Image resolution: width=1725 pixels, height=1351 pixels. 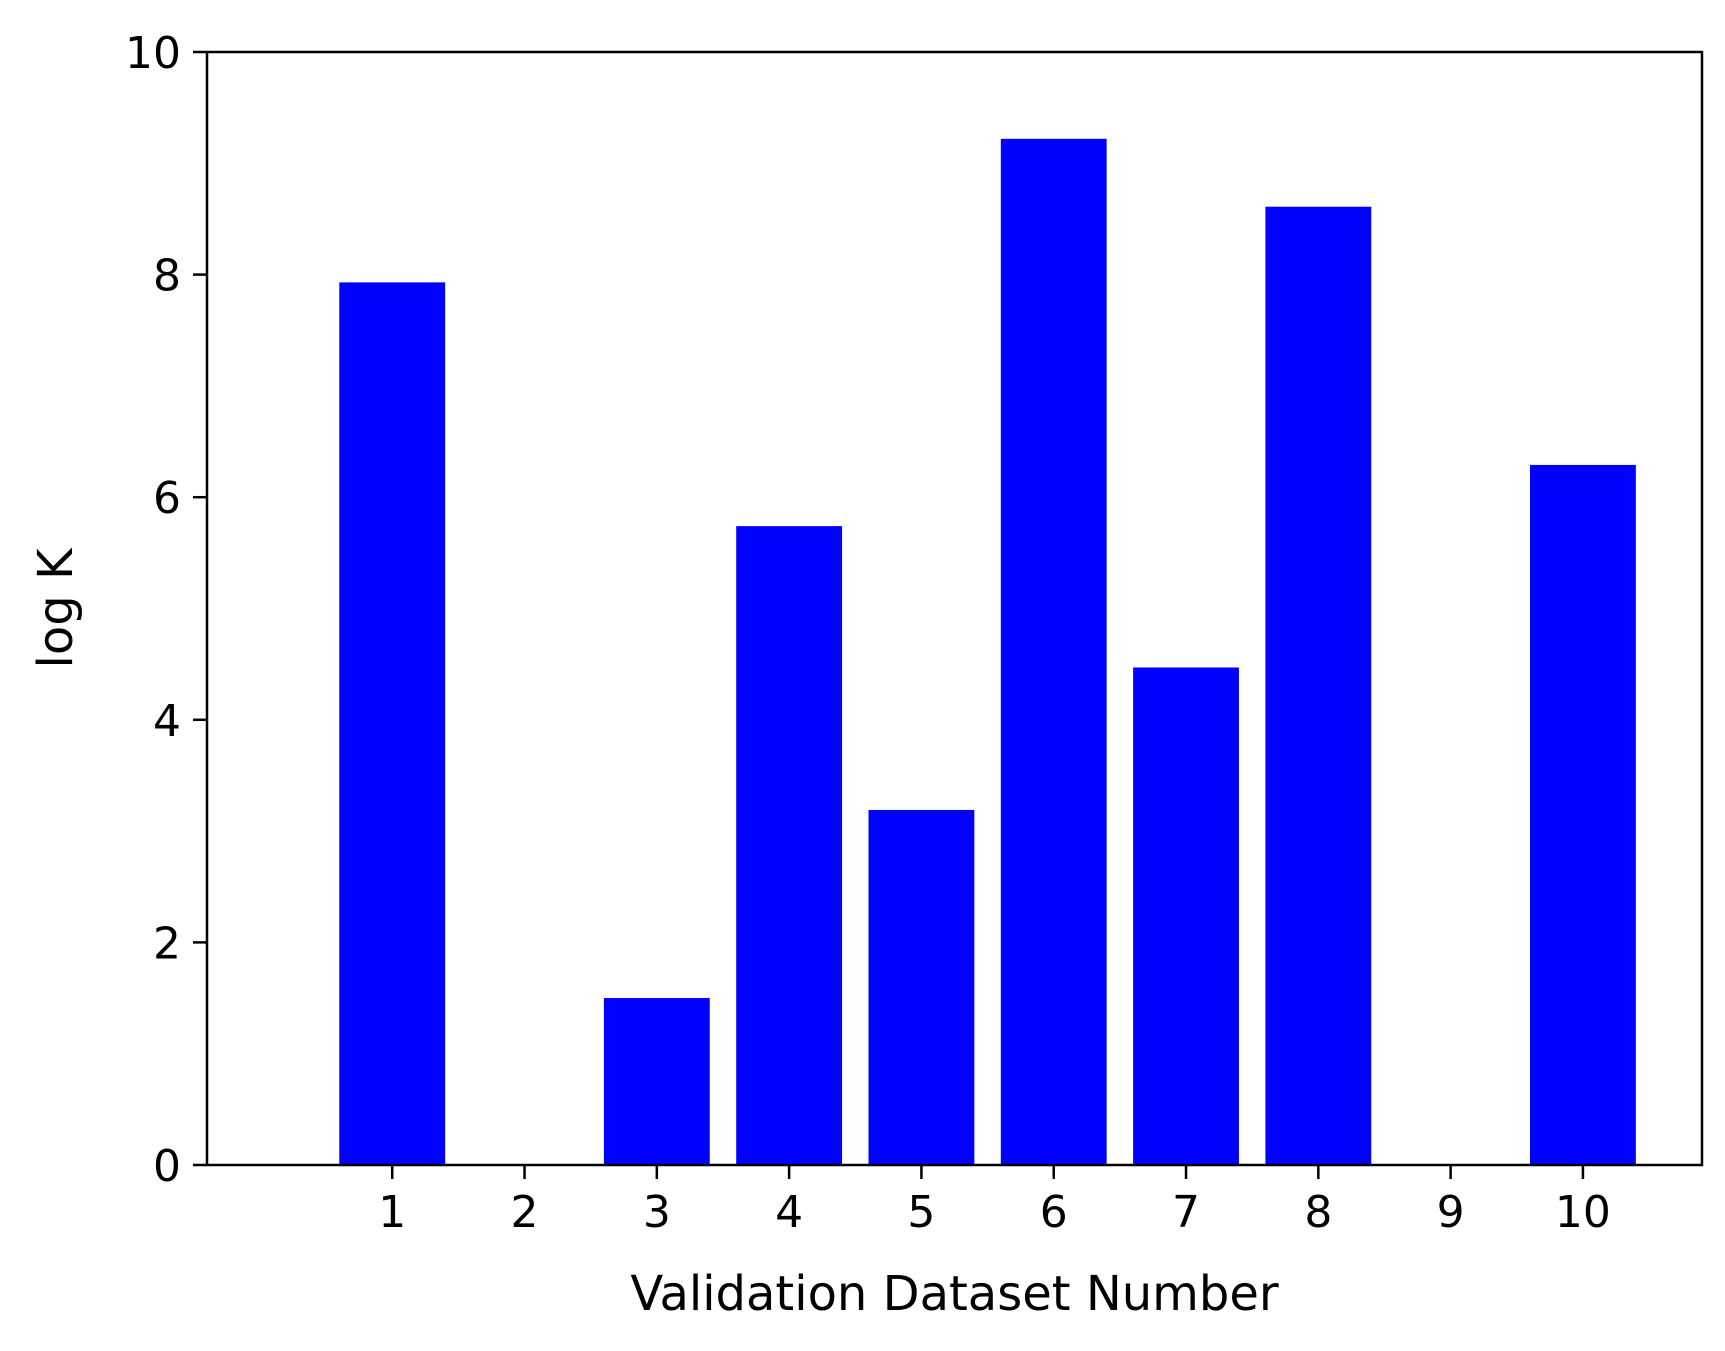 I want to click on x-tick-label: 7, so click(x=1186, y=1212).